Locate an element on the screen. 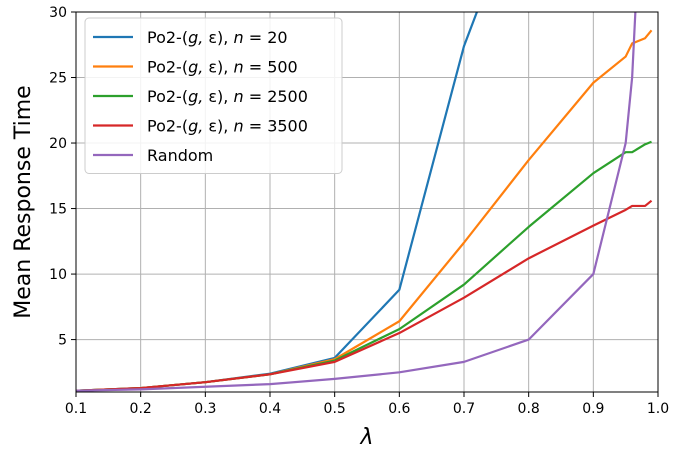 This screenshot has height=450, width=677. x-tick-label: 0.8 is located at coordinates (529, 409).